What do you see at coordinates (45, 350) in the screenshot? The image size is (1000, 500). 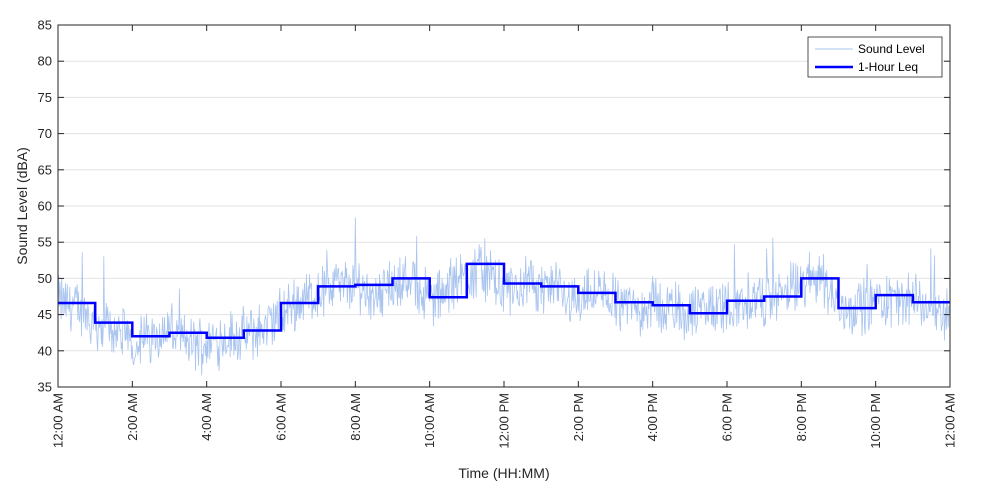 I see `y-tick-label: 40` at bounding box center [45, 350].